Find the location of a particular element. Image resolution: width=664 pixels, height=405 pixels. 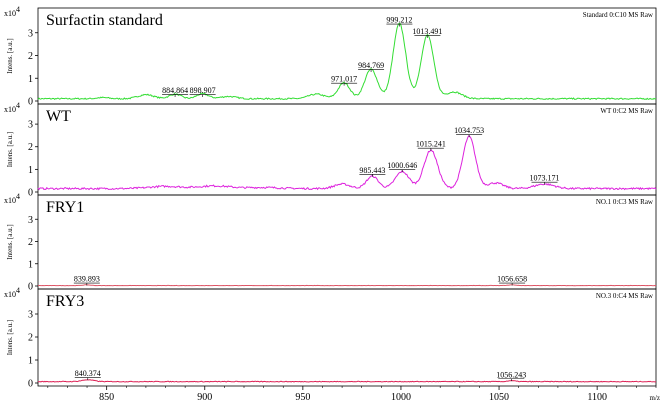

x-axis-unit: m/z is located at coordinates (655, 398).